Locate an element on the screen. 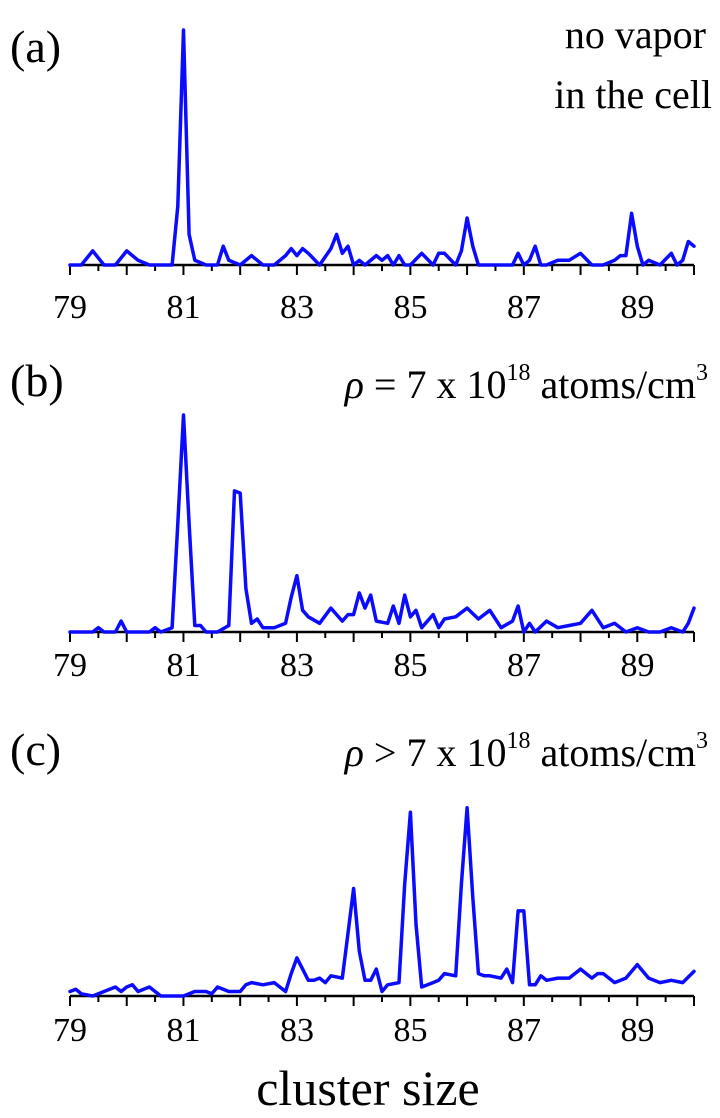  panel-c-tick-label: 89 is located at coordinates (638, 1030).